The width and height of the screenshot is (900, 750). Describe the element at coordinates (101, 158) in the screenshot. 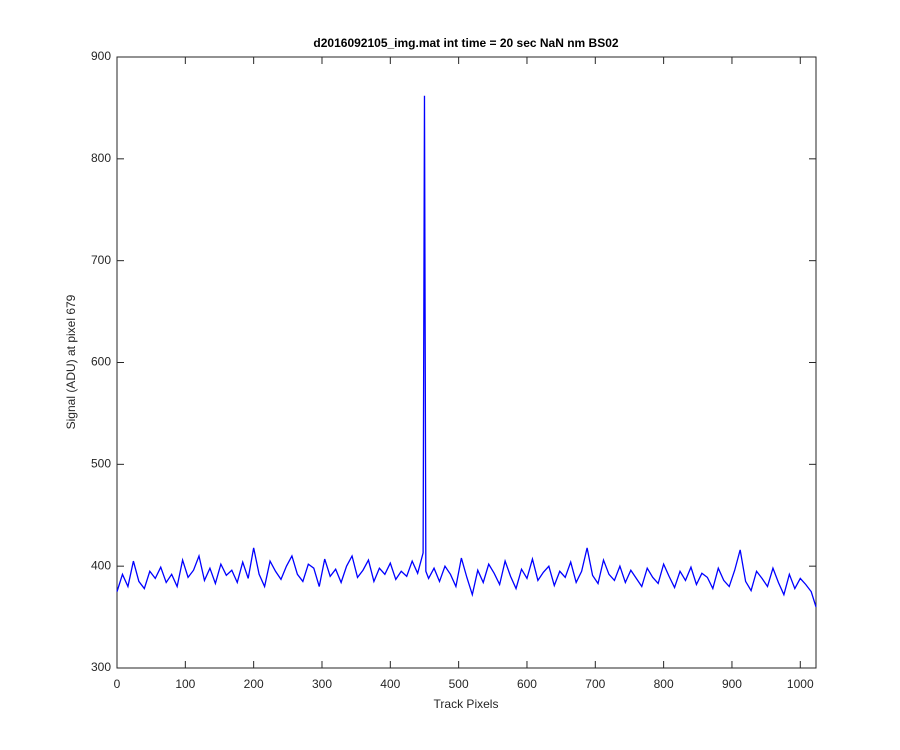

I see `y-tick-label: 800` at that location.